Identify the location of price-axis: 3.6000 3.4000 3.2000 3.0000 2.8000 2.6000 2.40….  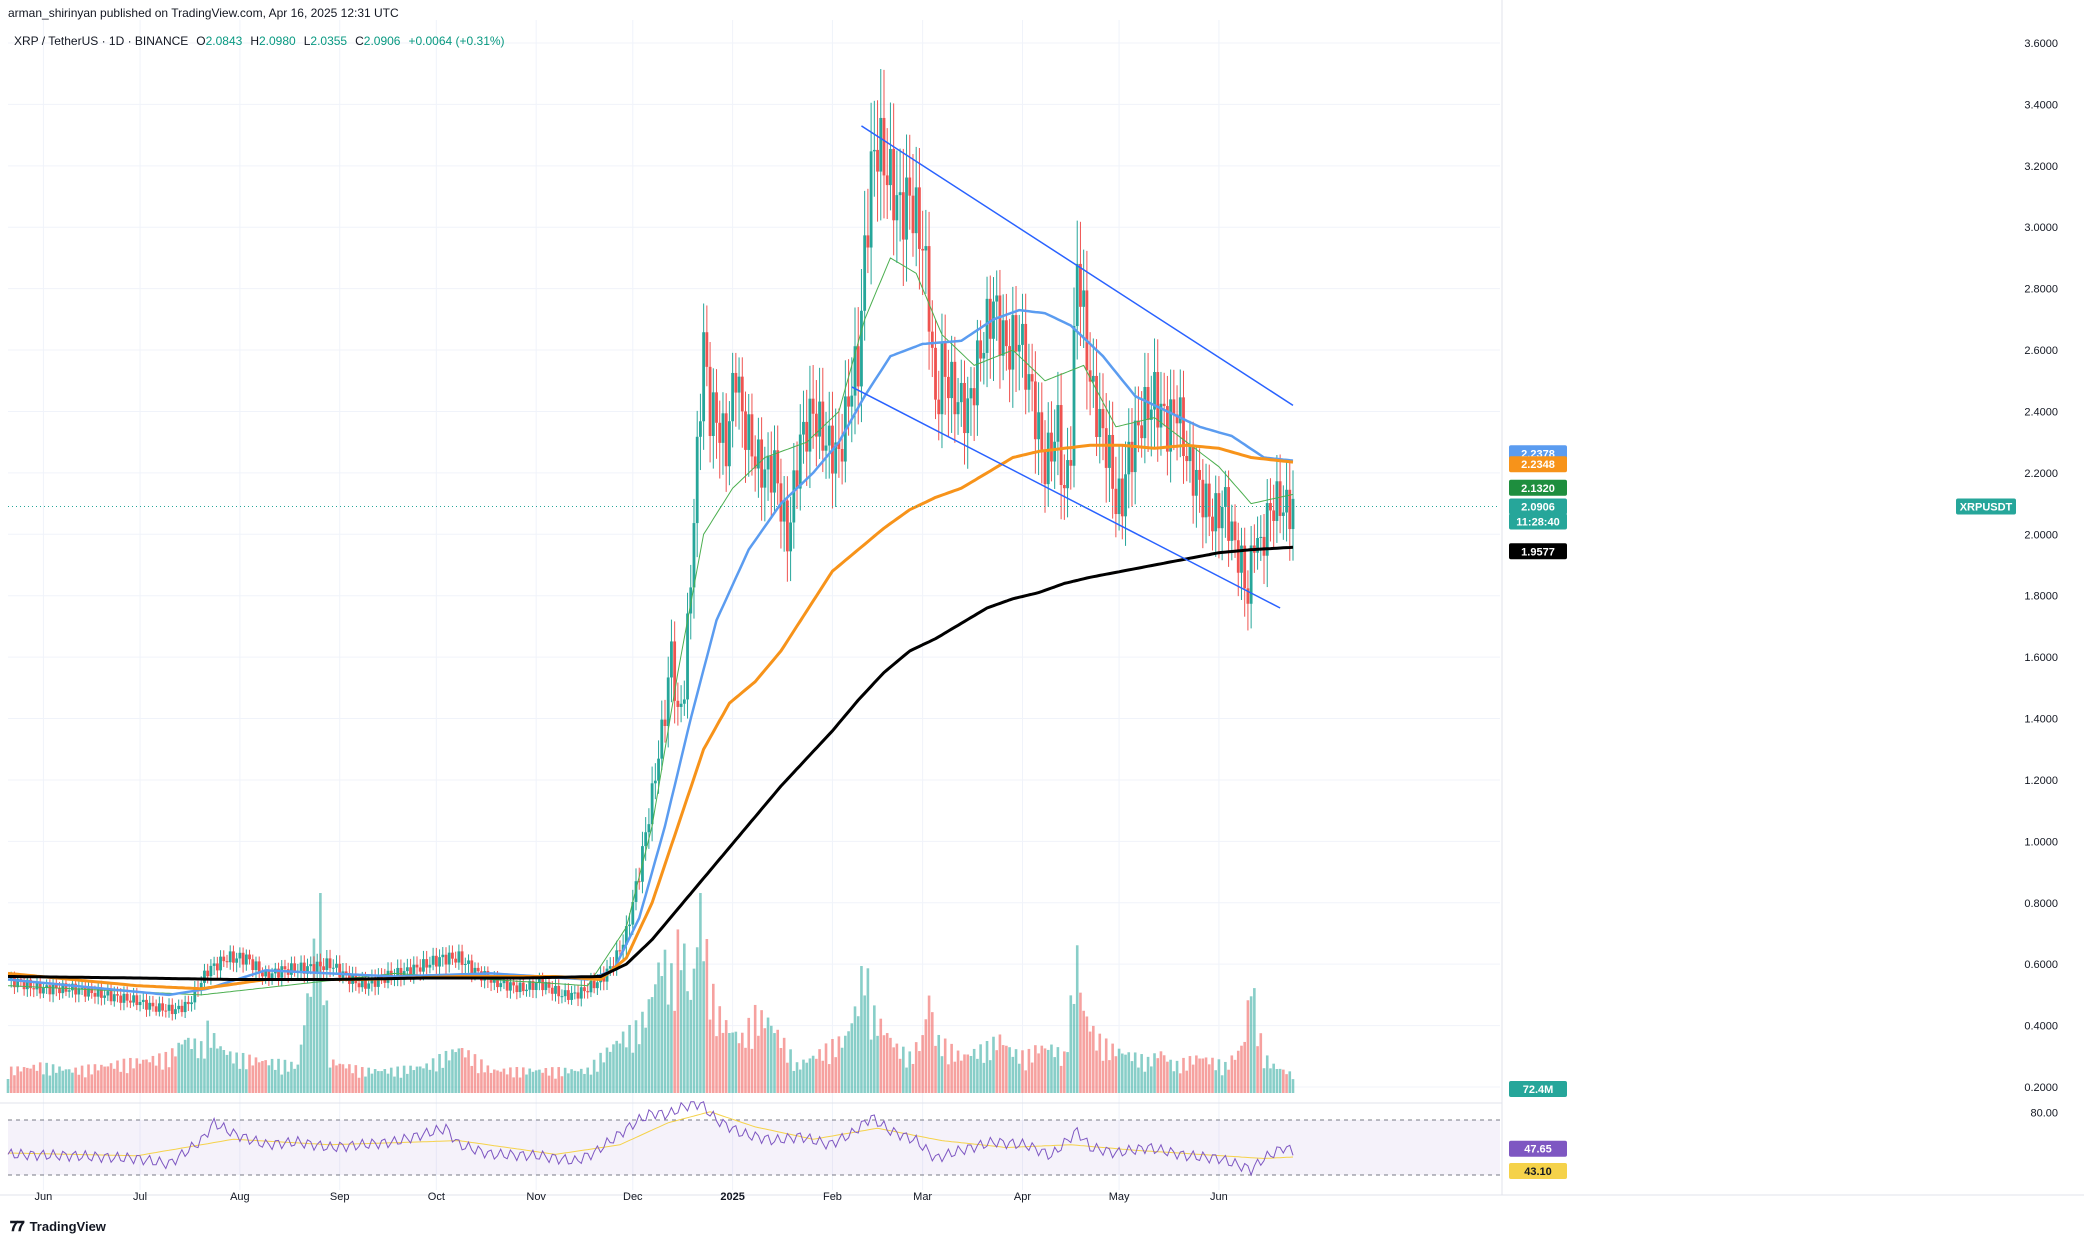
(2041, 578).